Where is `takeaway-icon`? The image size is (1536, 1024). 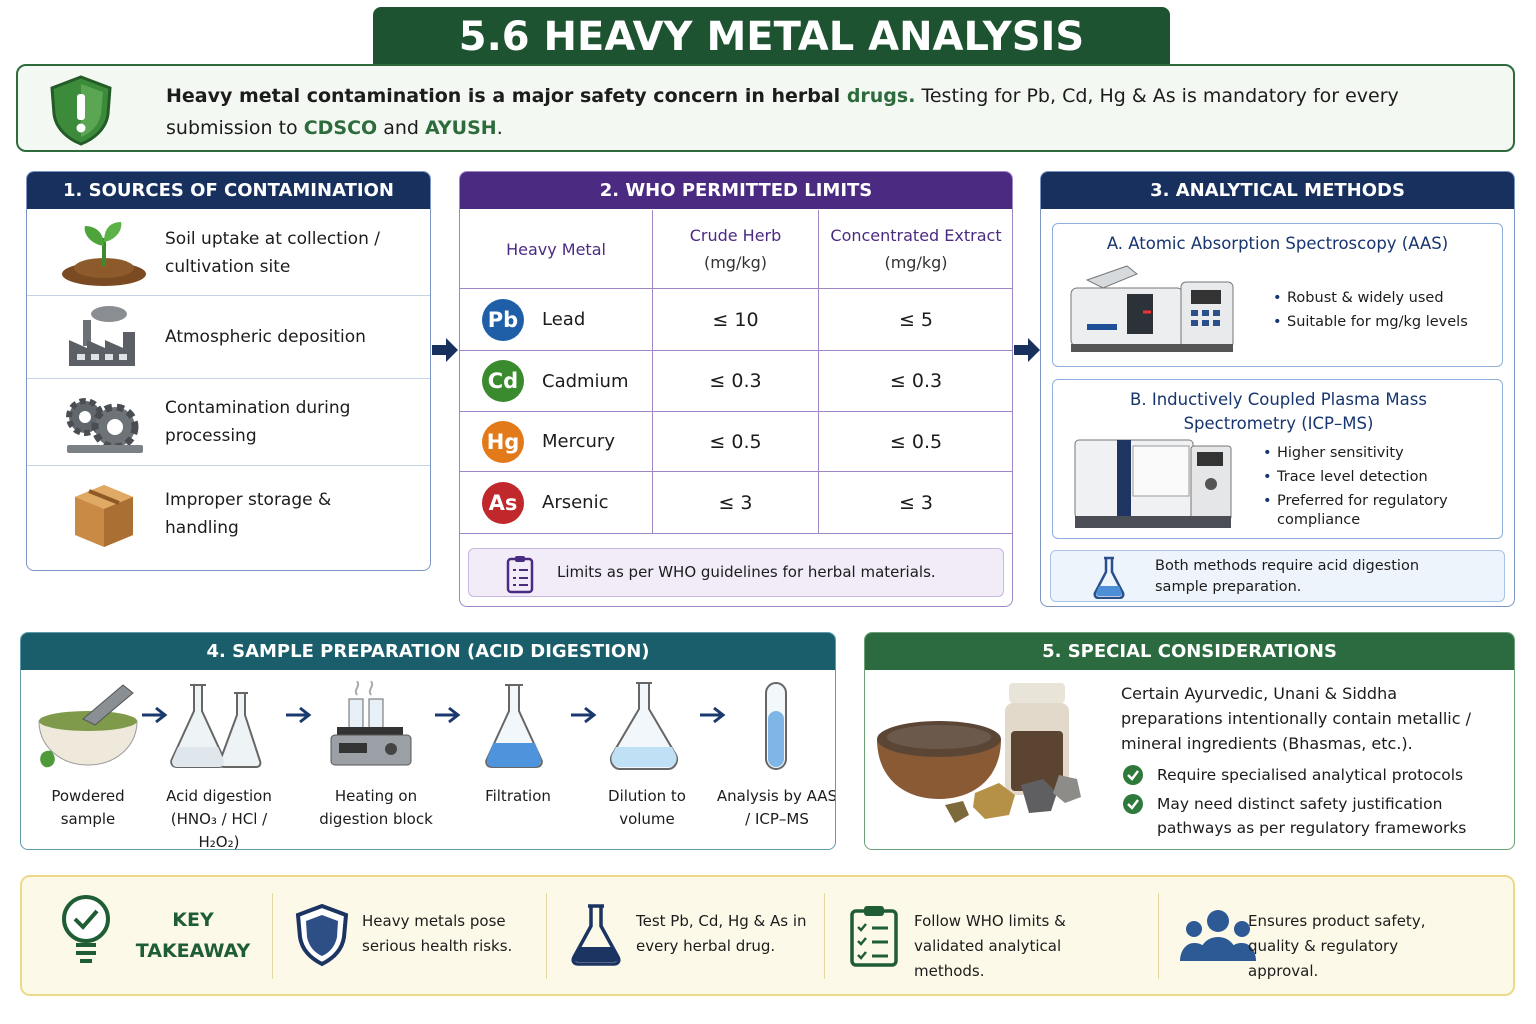 takeaway-icon is located at coordinates (1218, 937).